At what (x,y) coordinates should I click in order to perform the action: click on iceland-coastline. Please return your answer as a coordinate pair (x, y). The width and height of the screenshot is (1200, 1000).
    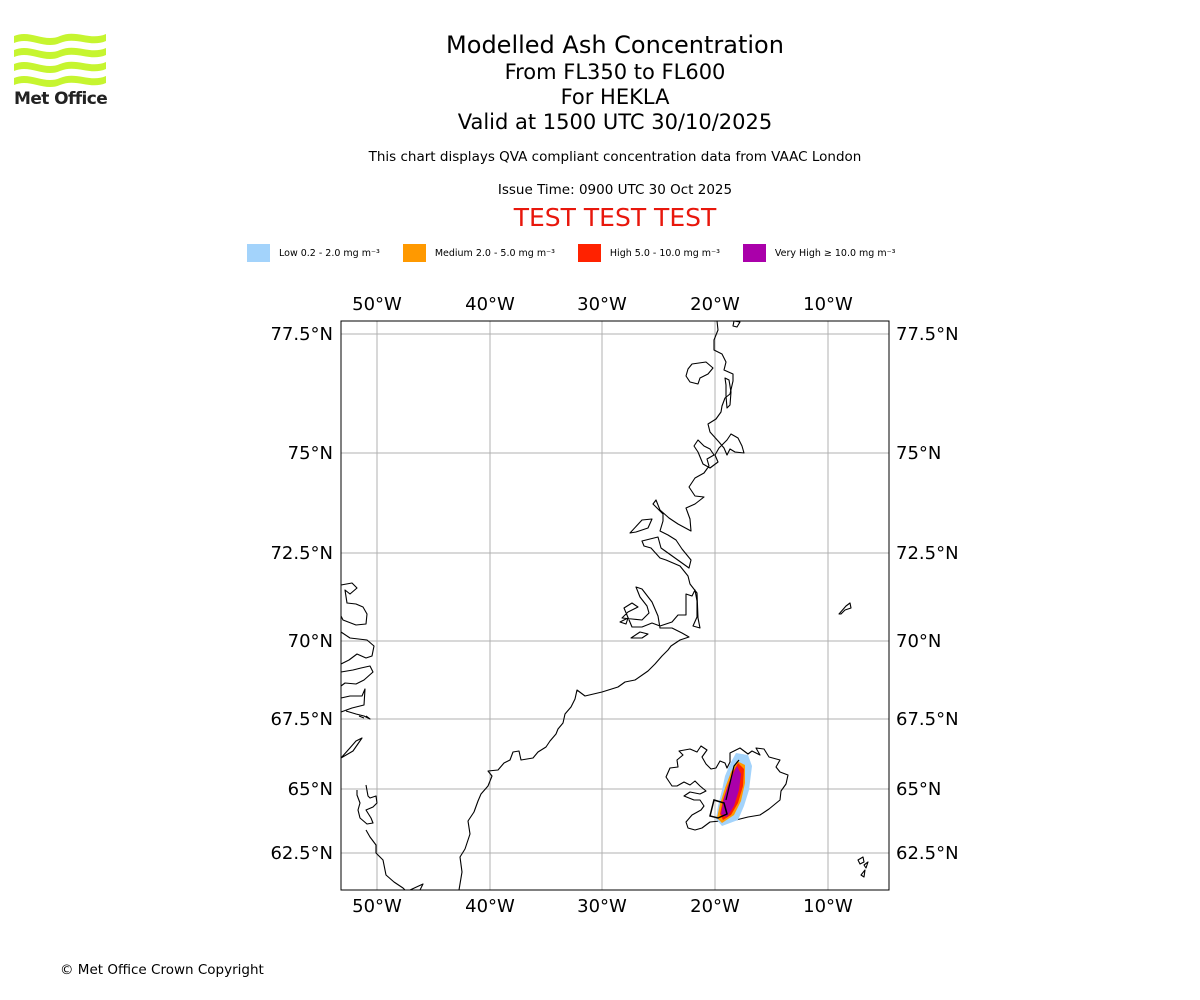
    Looking at the image, I should click on (727, 788).